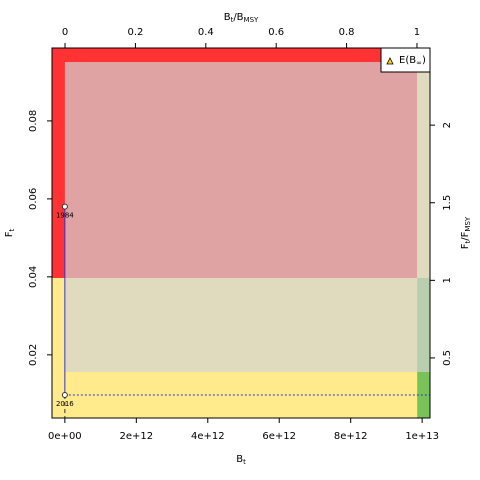  What do you see at coordinates (251, 20) in the screenshot?
I see `x2-axis-label-part: MSY` at bounding box center [251, 20].